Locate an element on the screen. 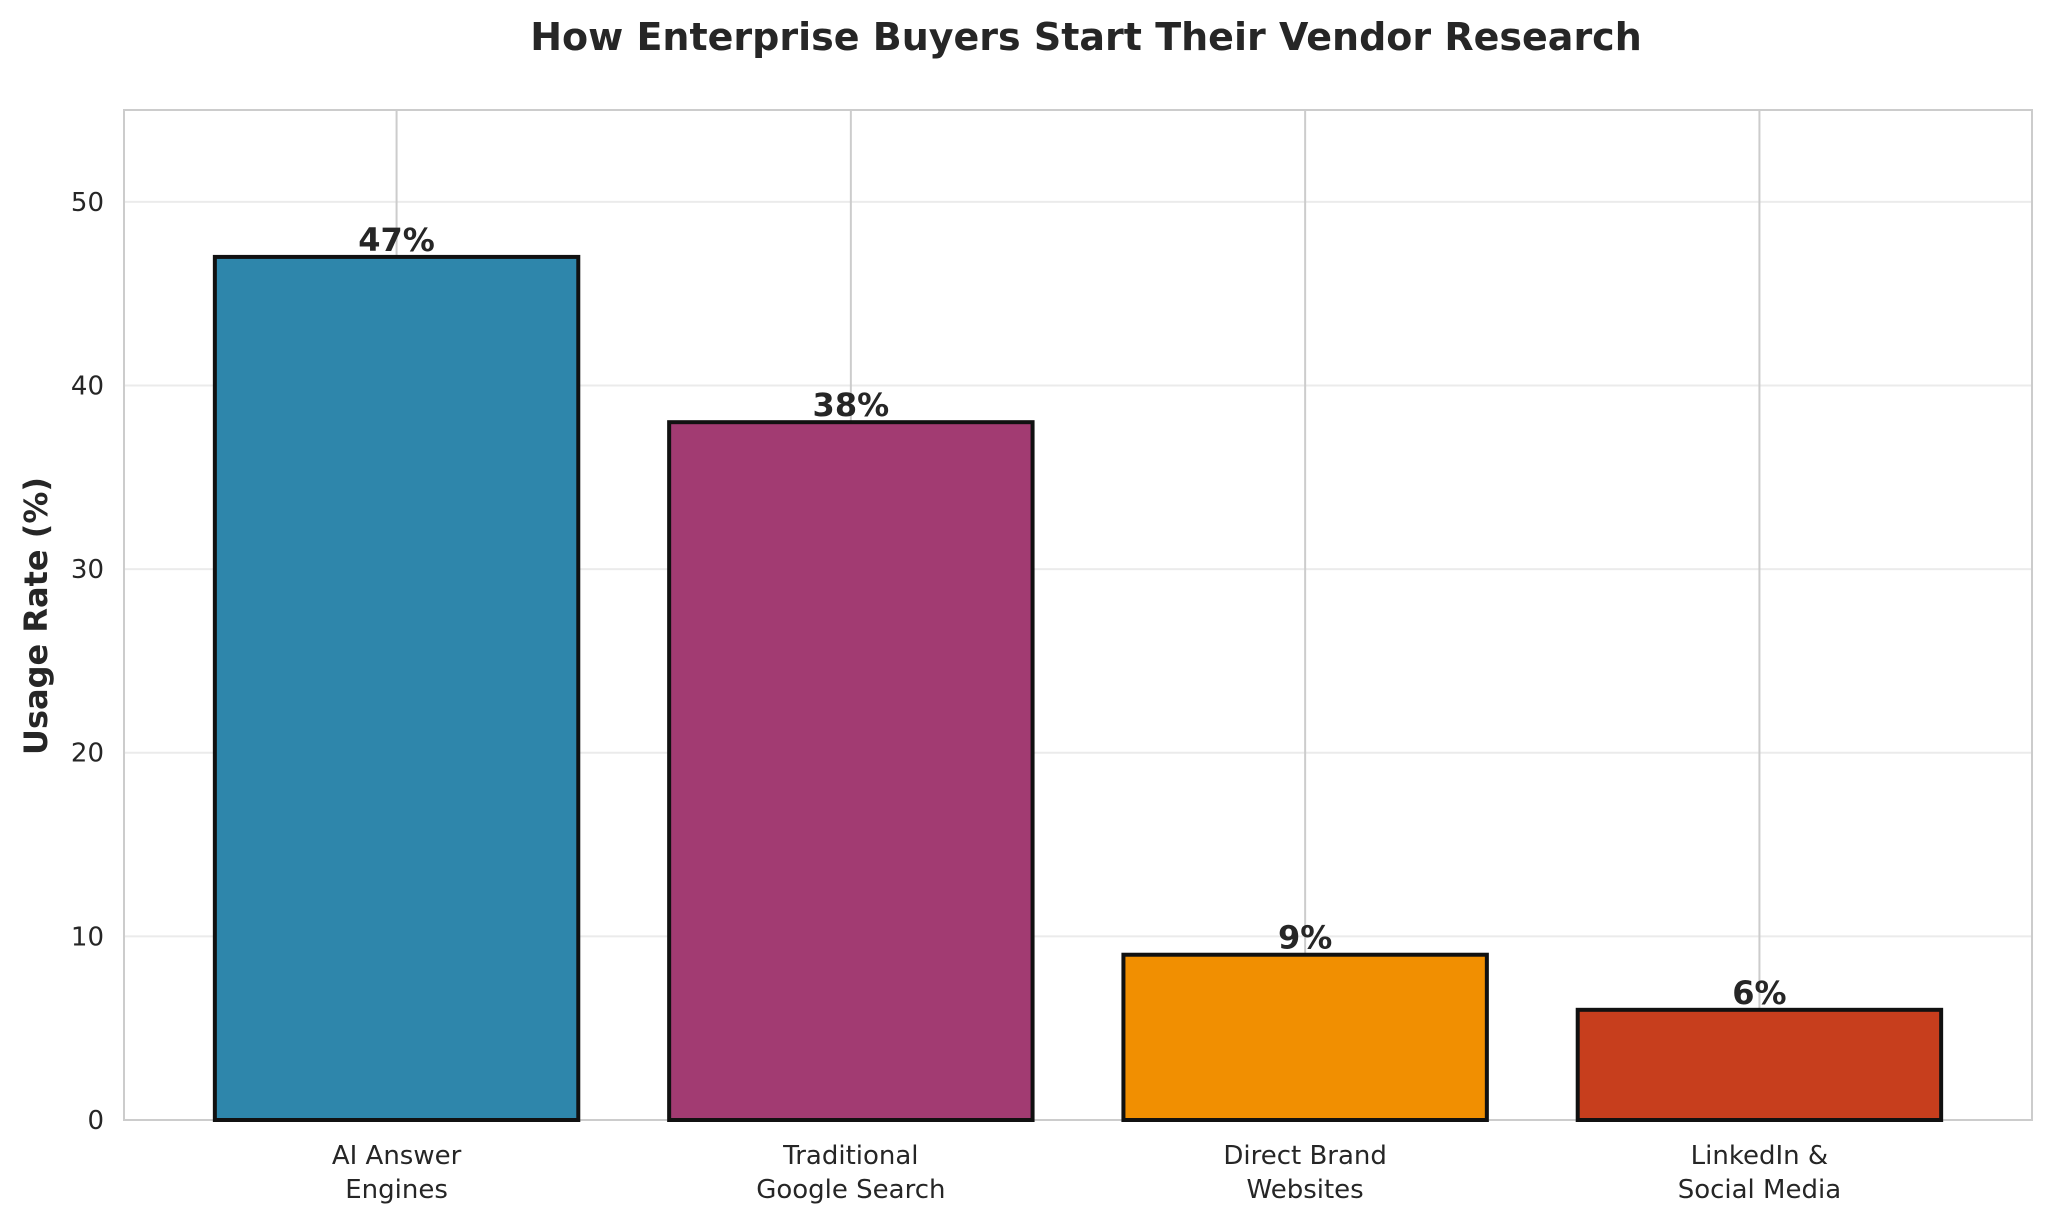 The height and width of the screenshot is (1222, 2048). y-tick-label: 0 is located at coordinates (95, 1121).